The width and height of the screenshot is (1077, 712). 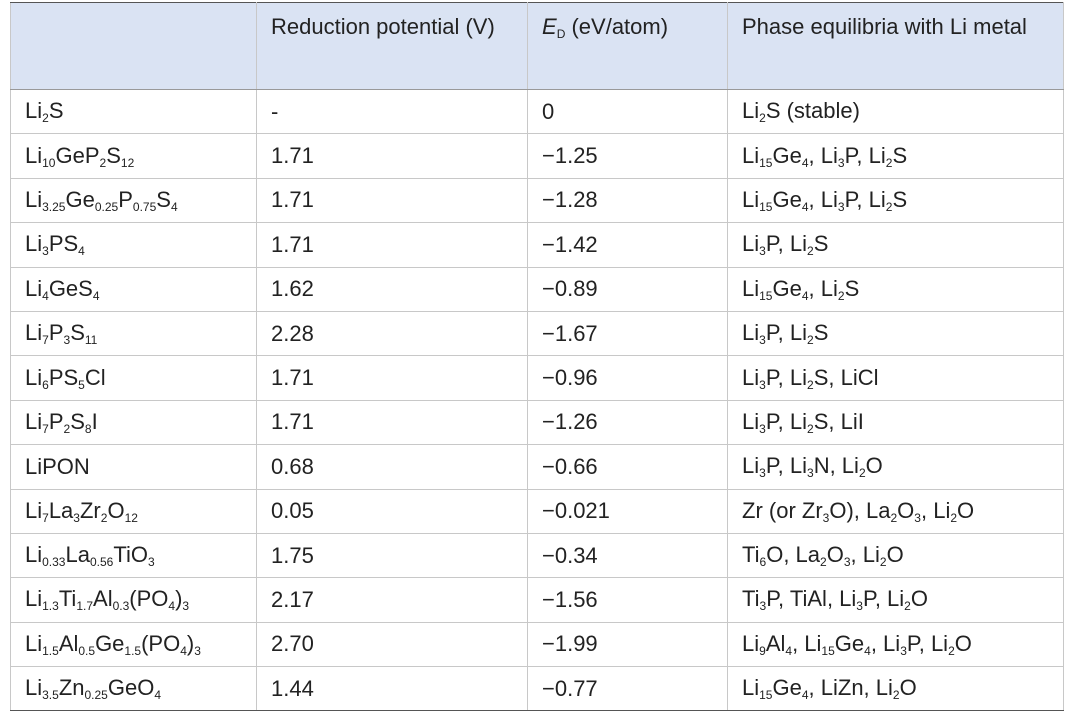 I want to click on table-cell: −0.77, so click(x=627, y=689).